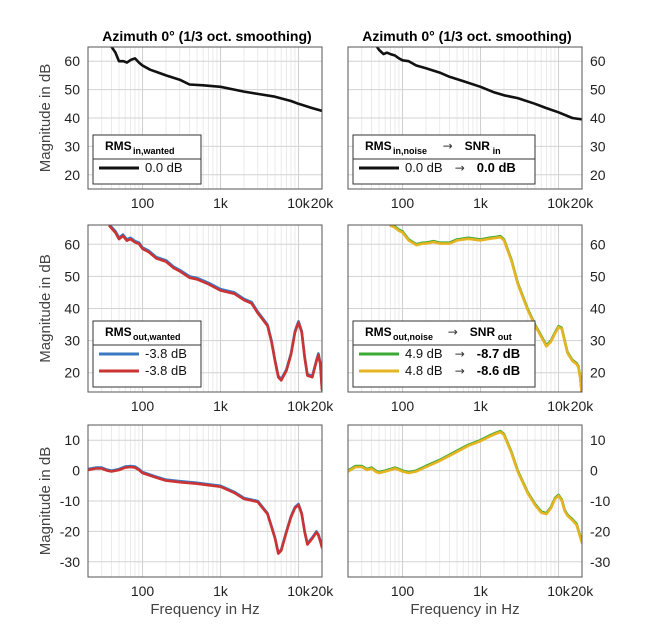 This screenshot has height=629, width=650. Describe the element at coordinates (424, 353) in the screenshot. I see `legend-entry: 4.9 dB` at that location.